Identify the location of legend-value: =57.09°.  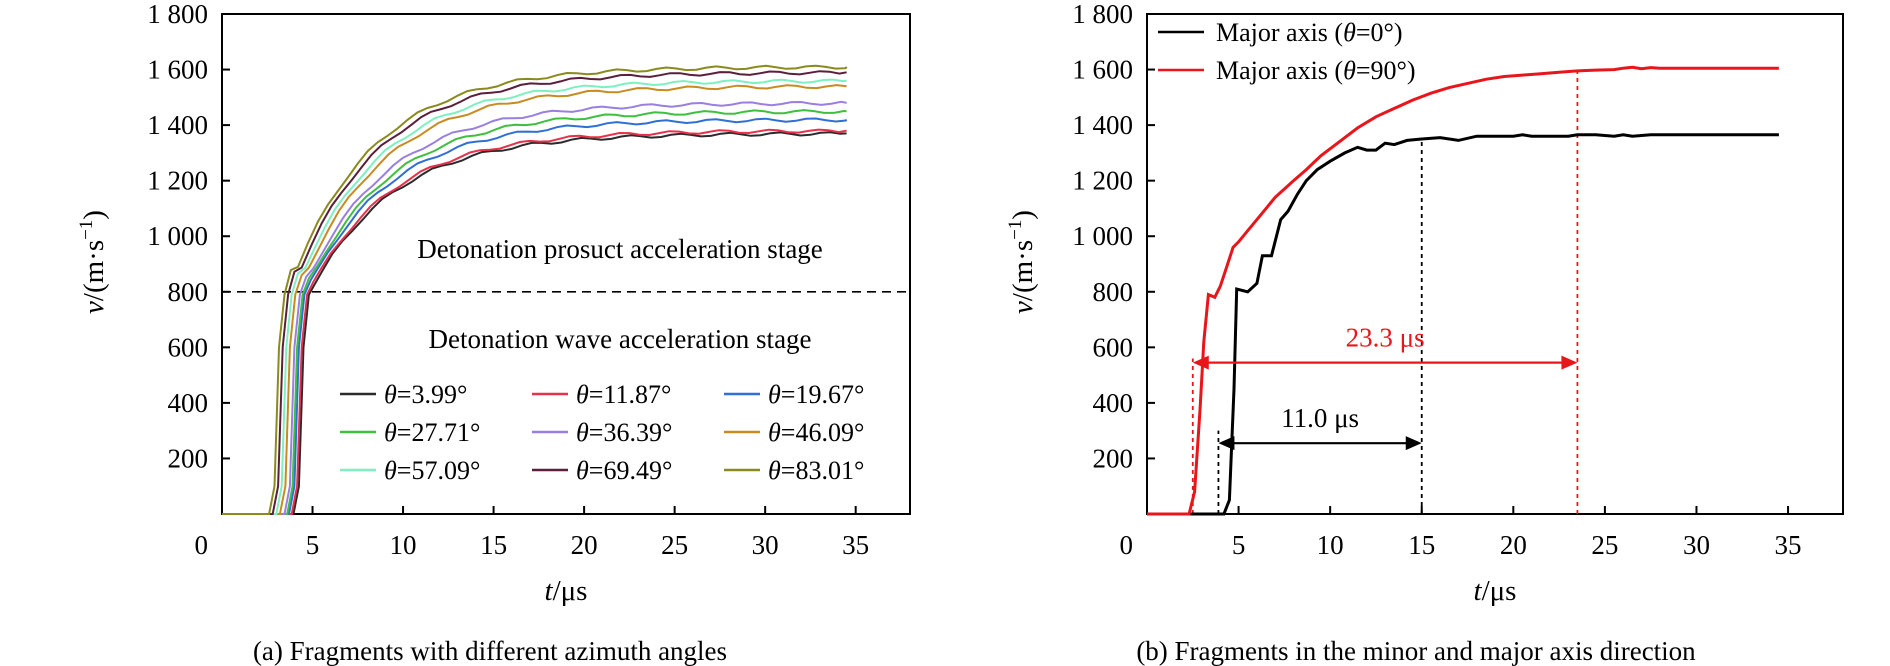
(439, 470).